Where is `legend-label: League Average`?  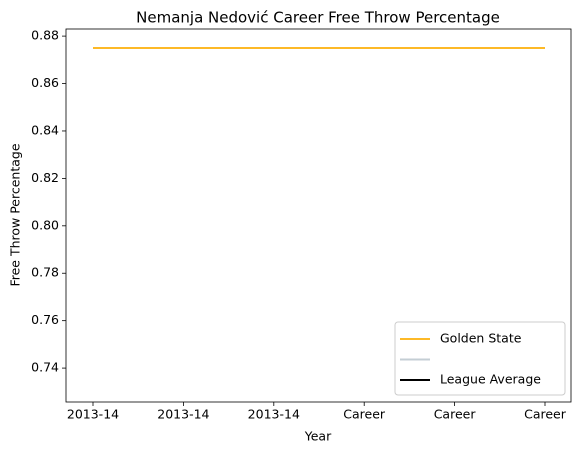
legend-label: League Average is located at coordinates (490, 379).